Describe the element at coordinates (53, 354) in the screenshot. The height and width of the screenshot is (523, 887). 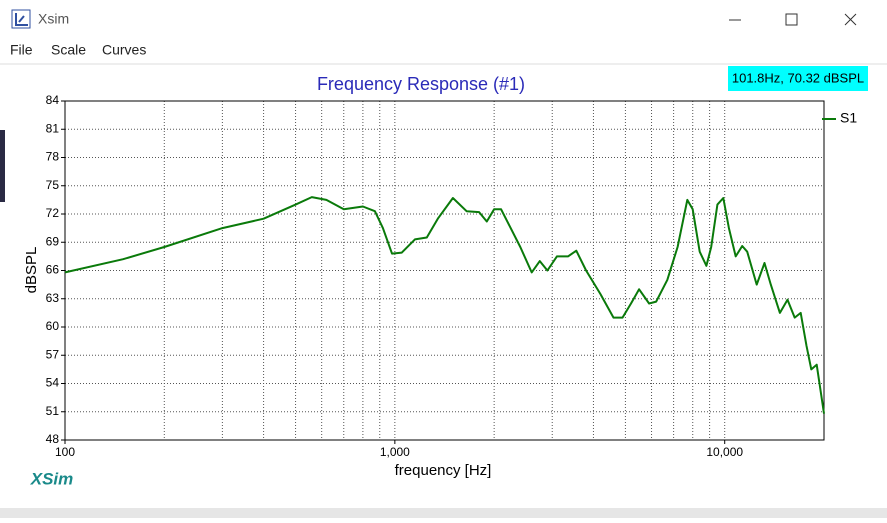
I see `y-tick-label: 57` at that location.